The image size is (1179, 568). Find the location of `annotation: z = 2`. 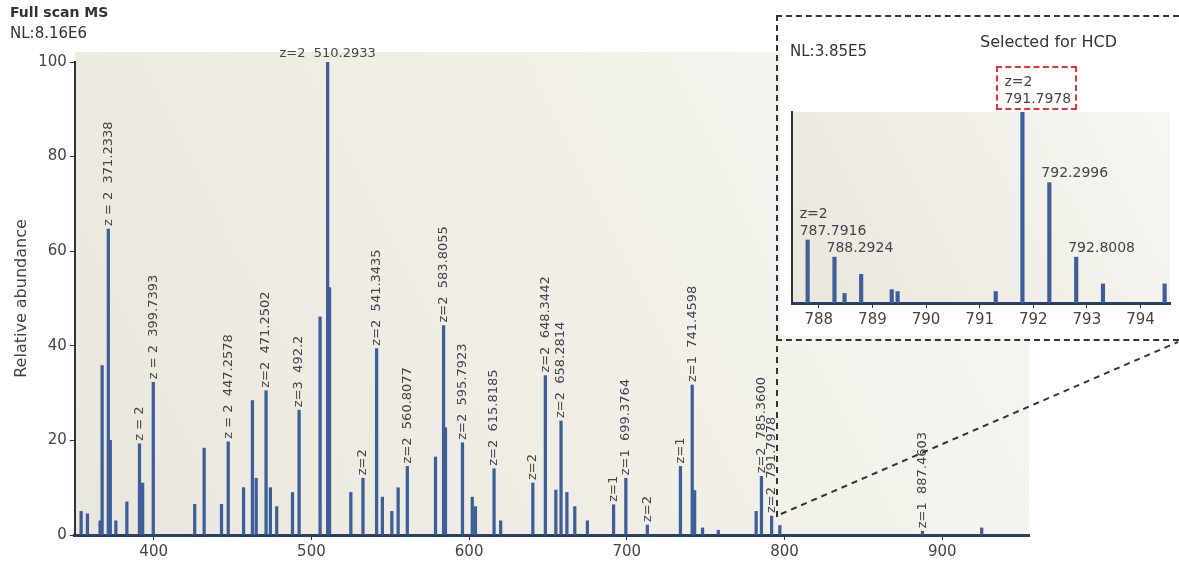

annotation: z = 2 is located at coordinates (138, 423).